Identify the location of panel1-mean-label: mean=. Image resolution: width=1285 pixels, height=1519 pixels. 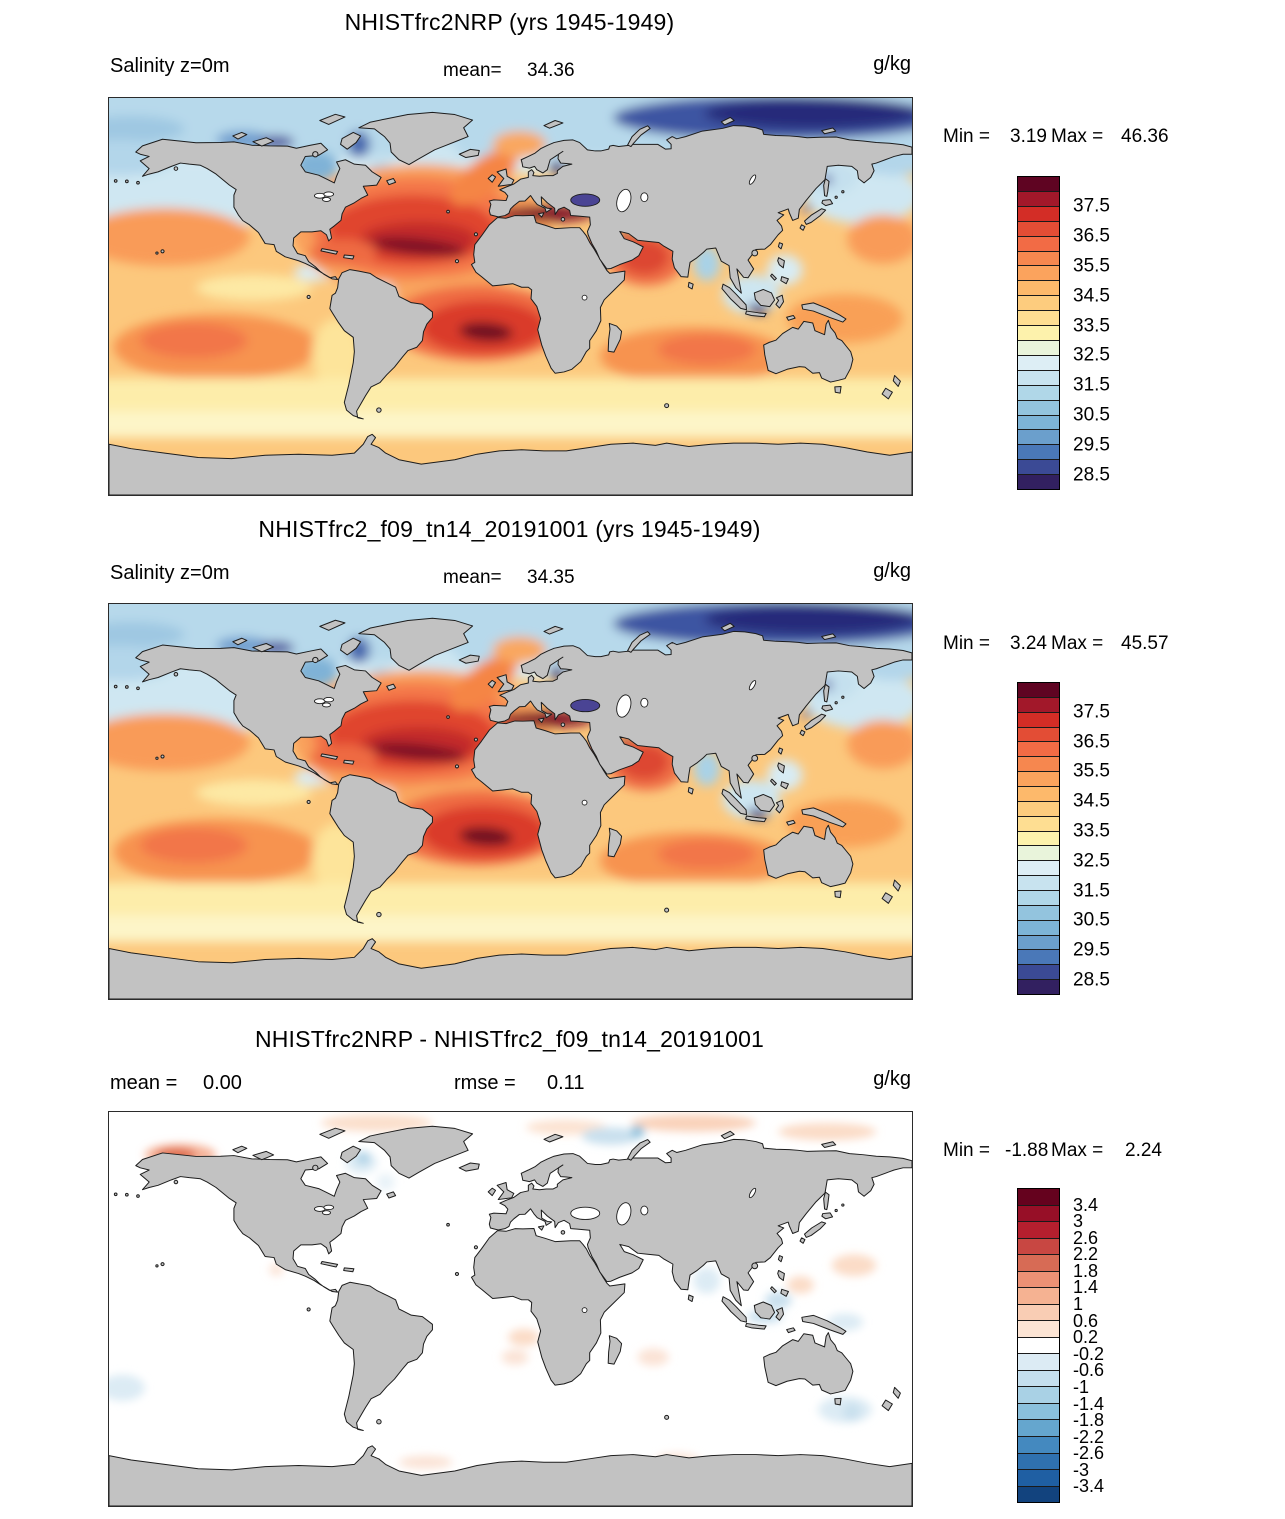
(472, 70).